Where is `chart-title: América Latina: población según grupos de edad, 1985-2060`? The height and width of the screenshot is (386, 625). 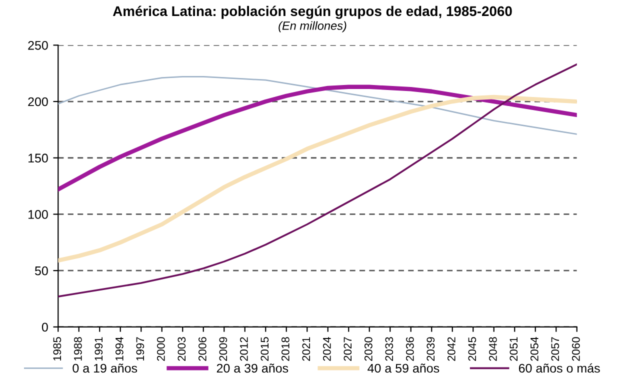
chart-title: América Latina: población según grupos de edad, 1985-2060 is located at coordinates (312, 12).